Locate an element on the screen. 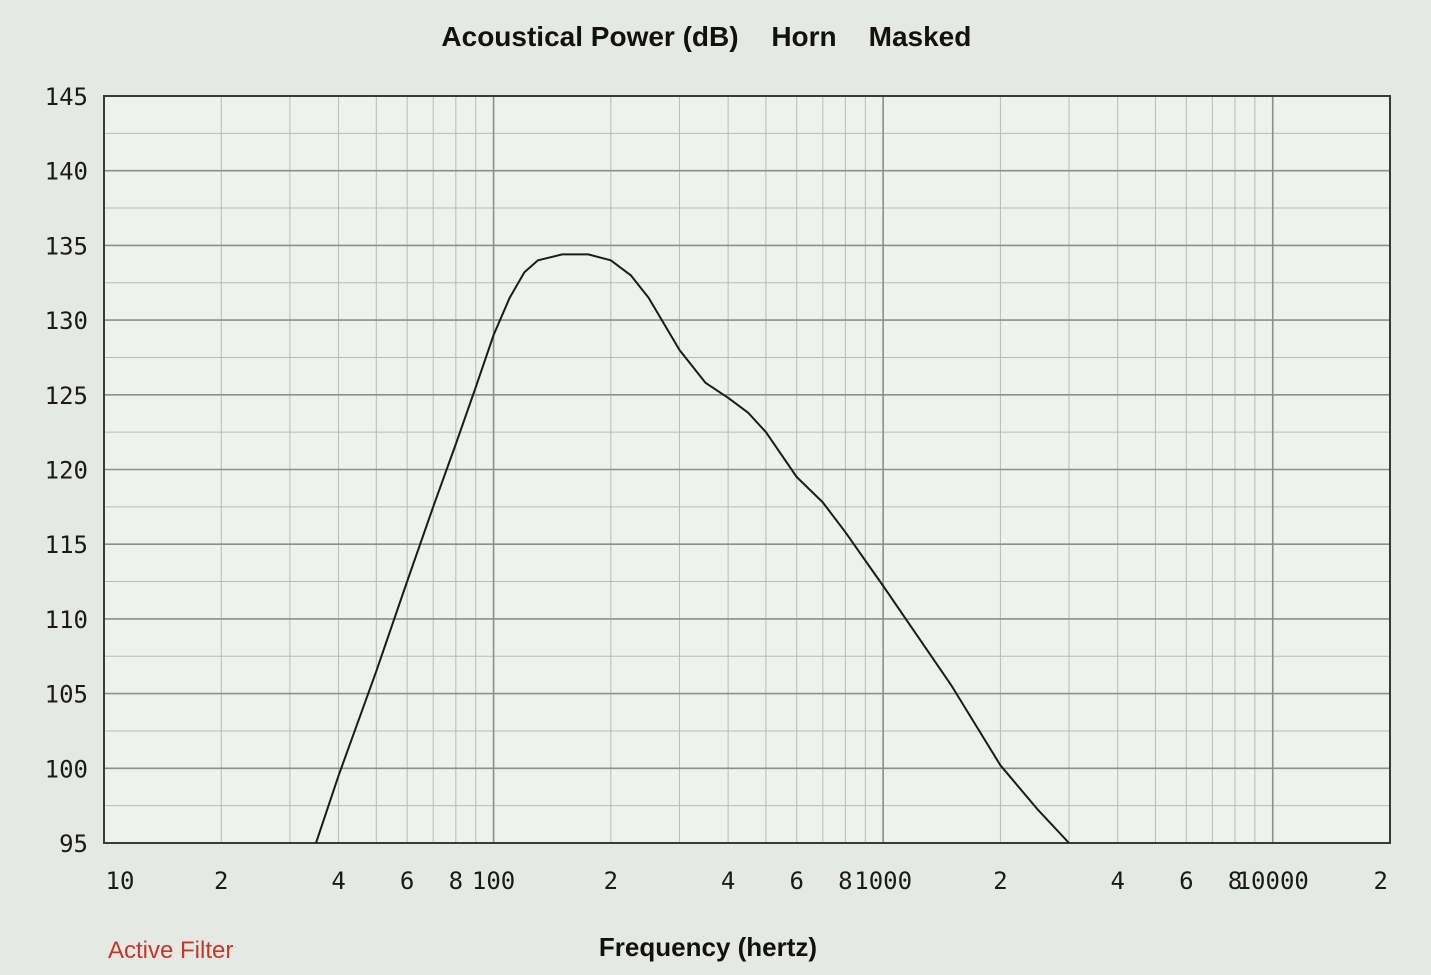 The image size is (1431, 975). y-tick-label: 105 is located at coordinates (66, 695).